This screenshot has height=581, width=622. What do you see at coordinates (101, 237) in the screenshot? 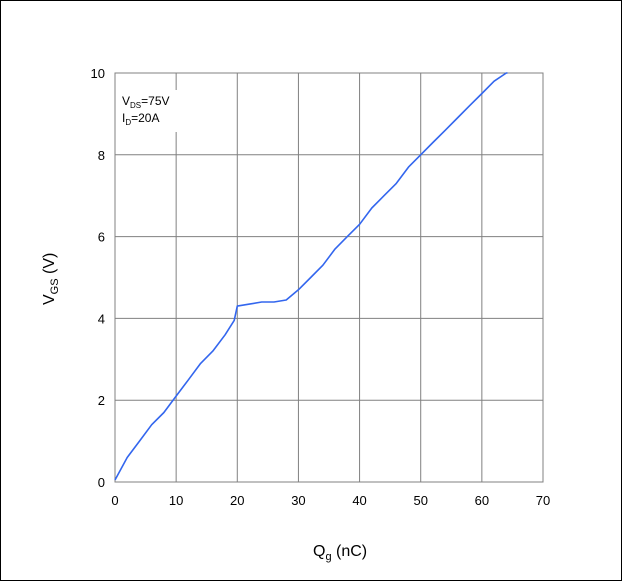
I see `y-tick-label: 6` at bounding box center [101, 237].